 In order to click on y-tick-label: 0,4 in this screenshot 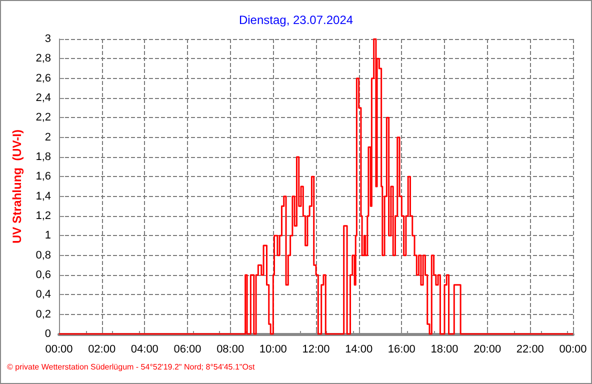, I will do `click(43, 294)`.